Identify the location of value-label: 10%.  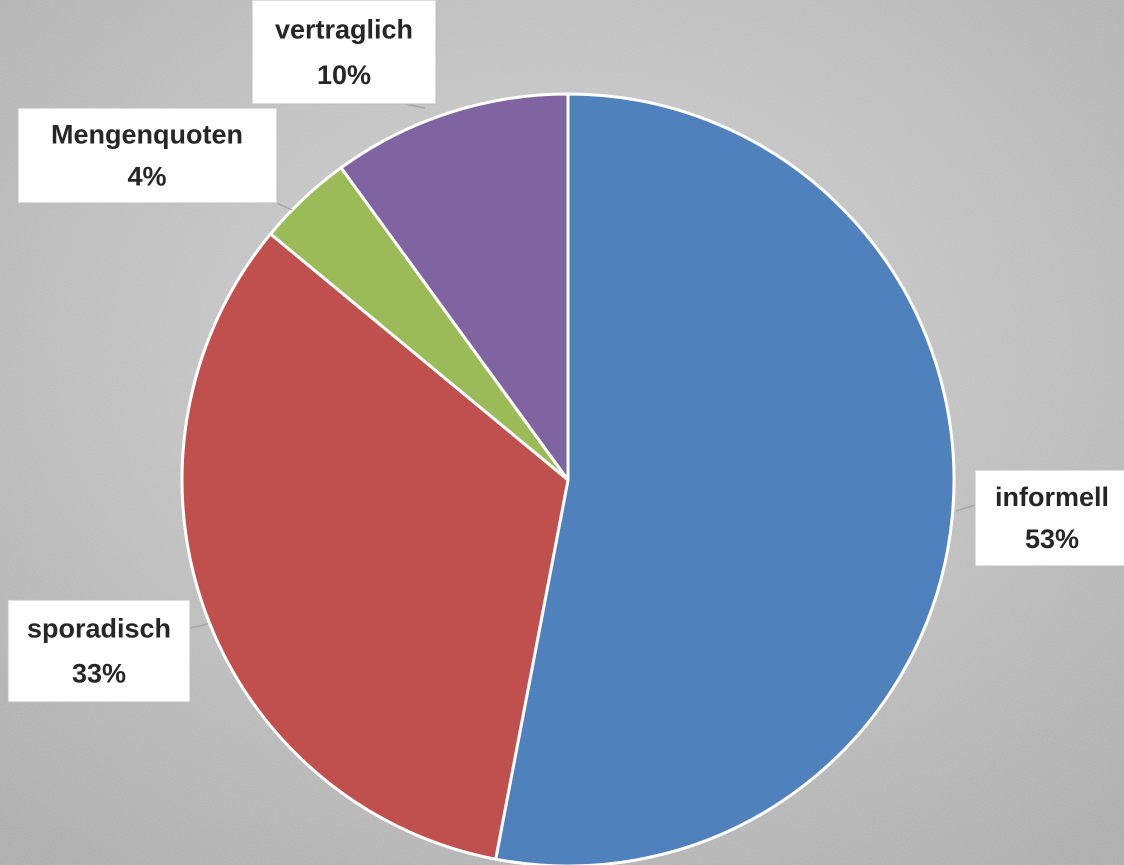
(344, 75).